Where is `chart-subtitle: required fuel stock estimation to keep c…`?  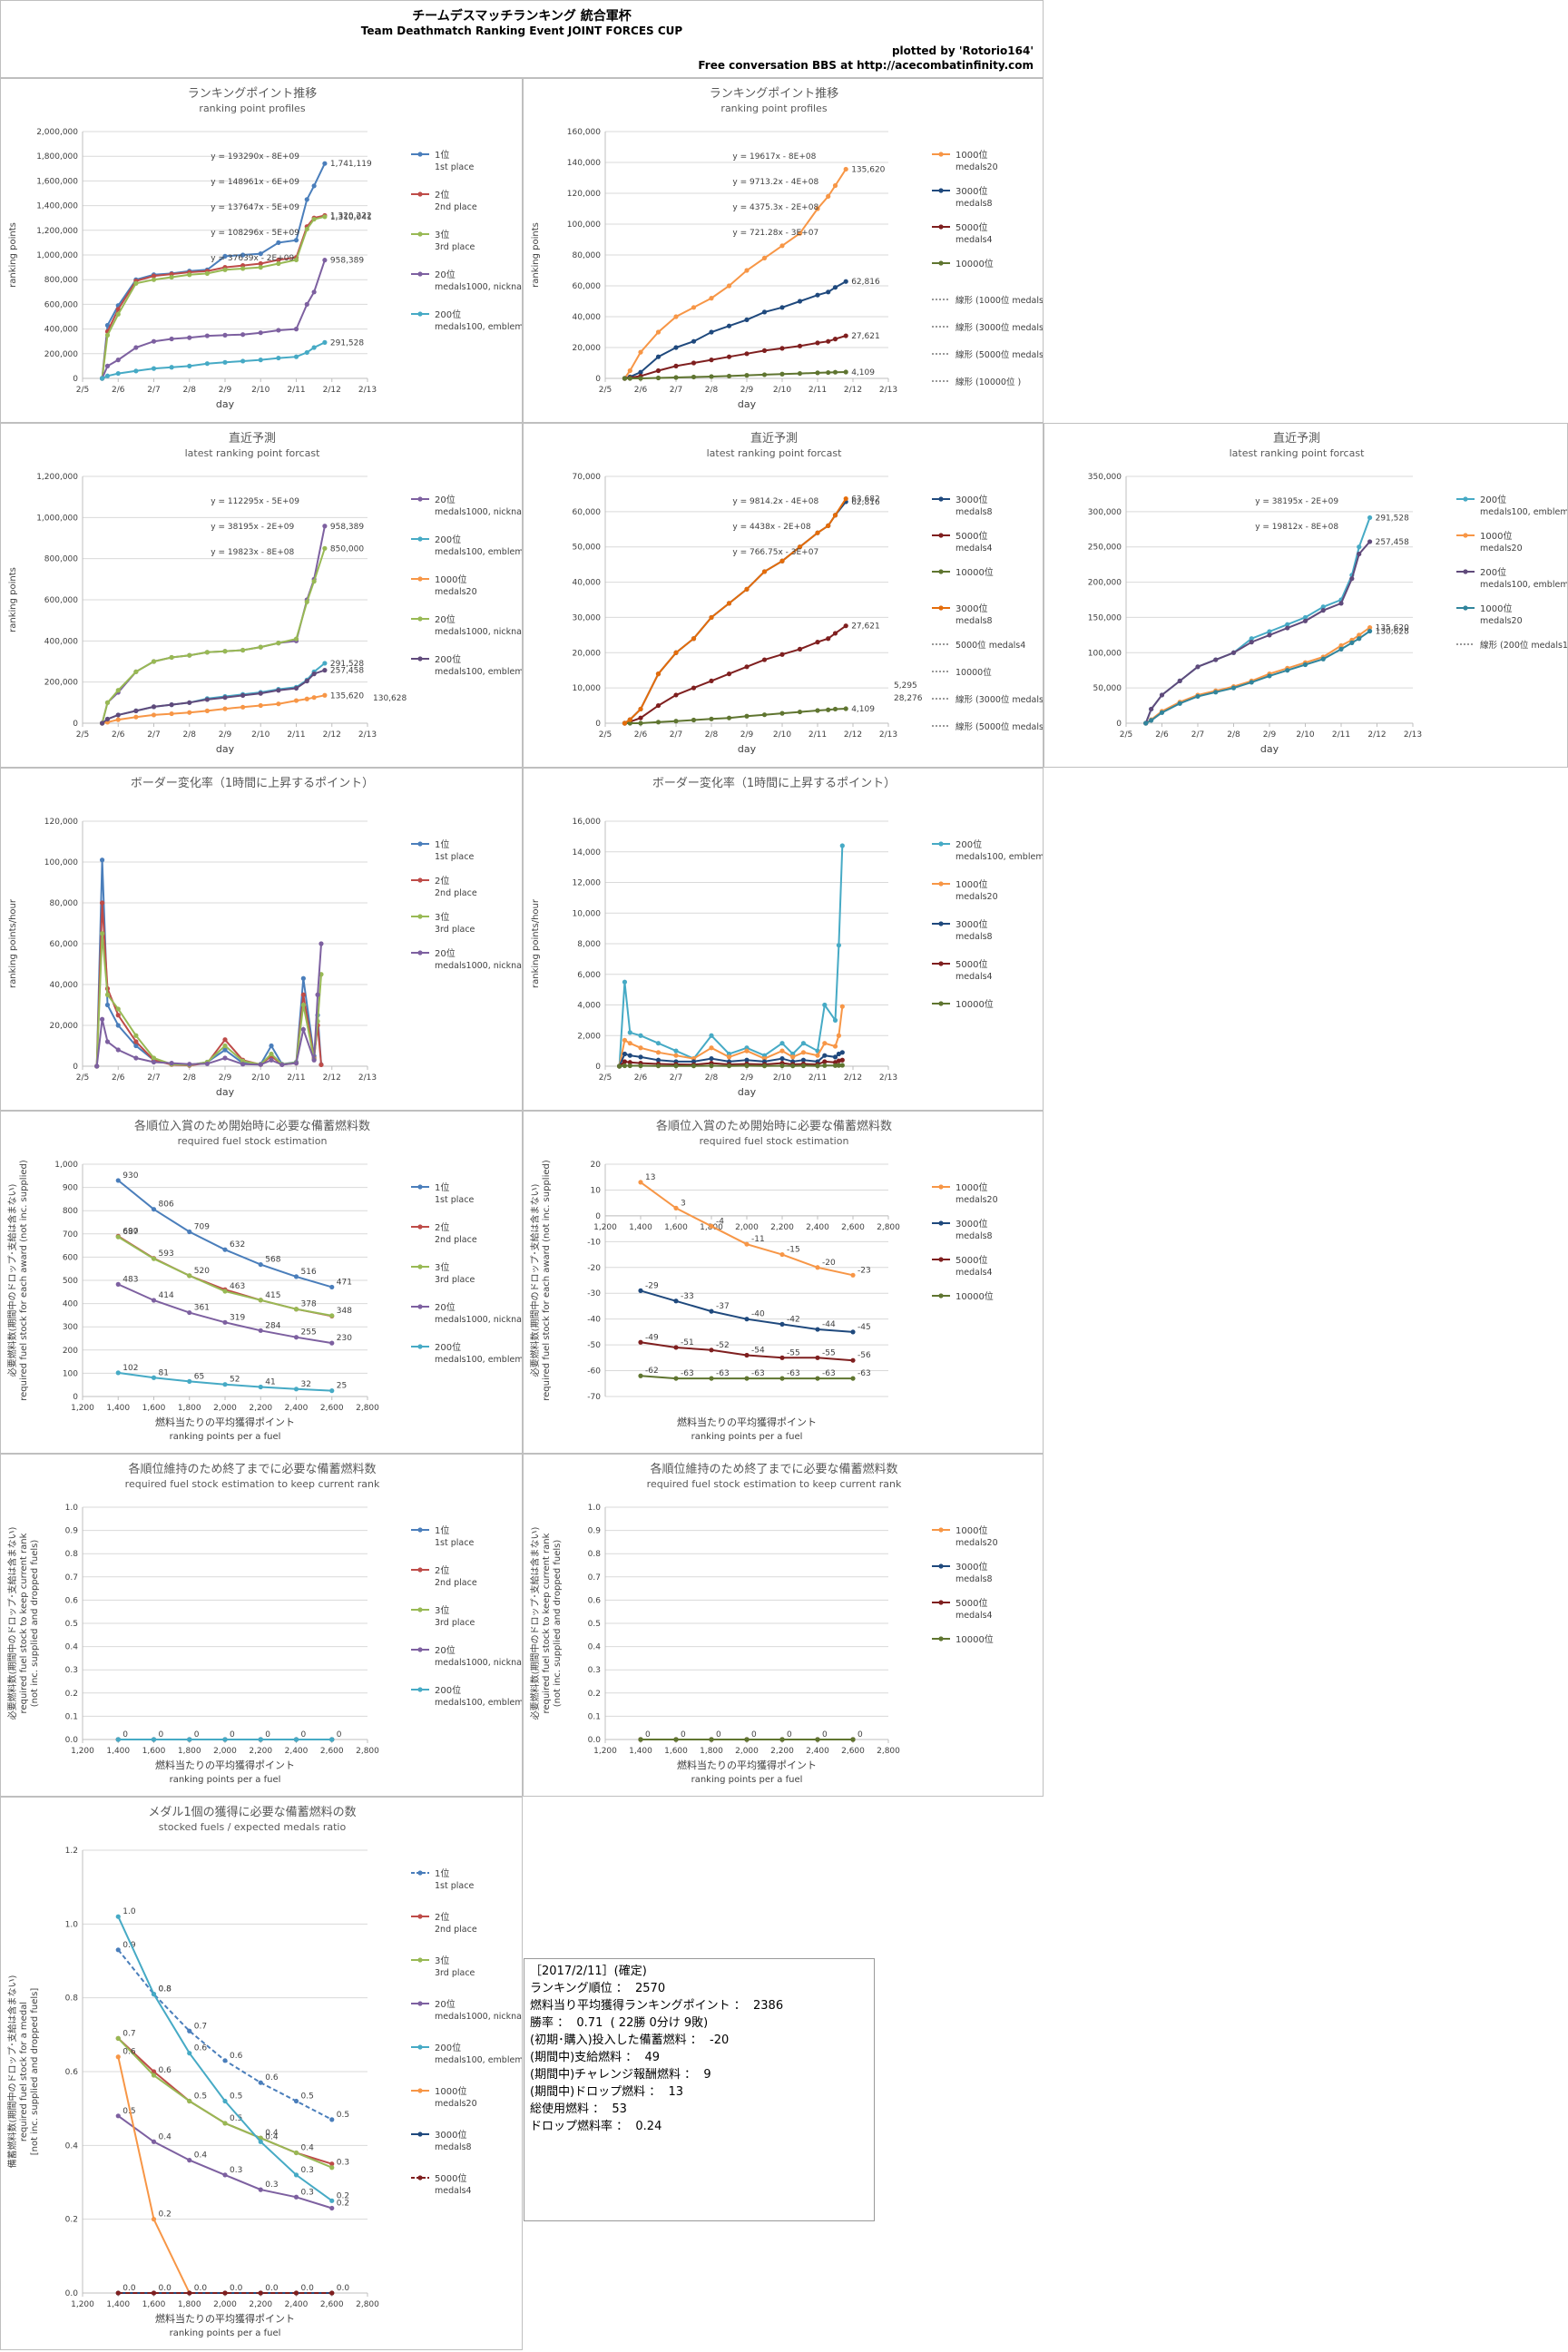 chart-subtitle: required fuel stock estimation to keep c… is located at coordinates (774, 1484).